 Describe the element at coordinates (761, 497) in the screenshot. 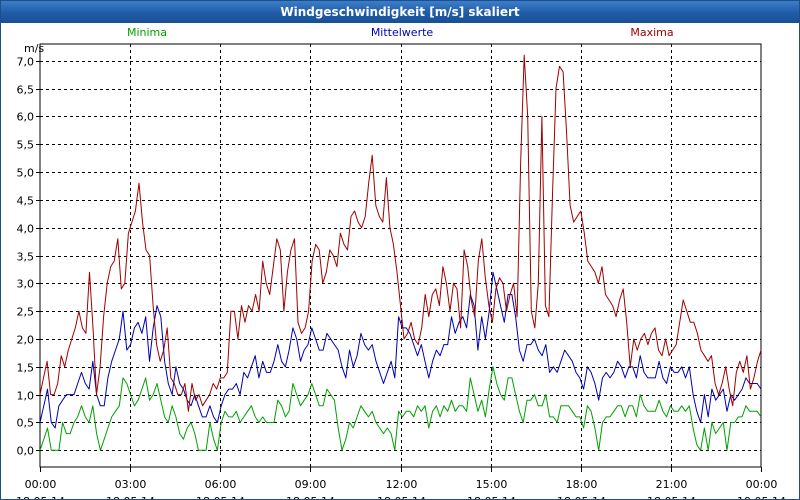

I see `x-tick-date: 19.05.14` at that location.